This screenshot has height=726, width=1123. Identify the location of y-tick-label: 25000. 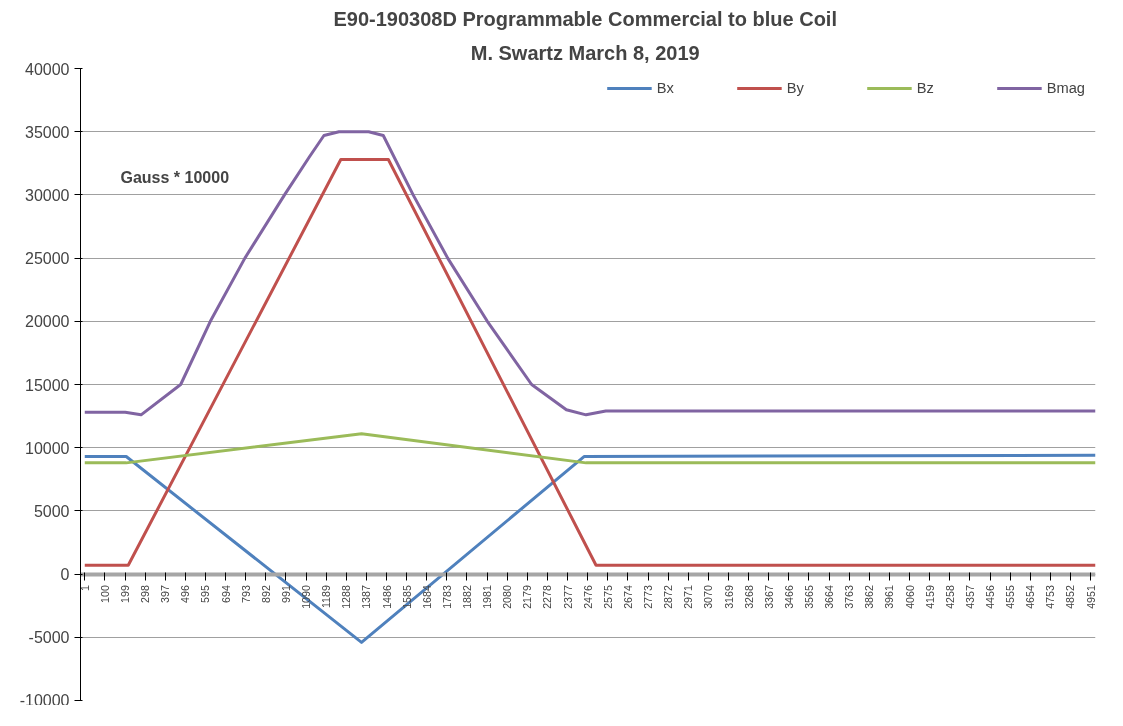
(47, 259).